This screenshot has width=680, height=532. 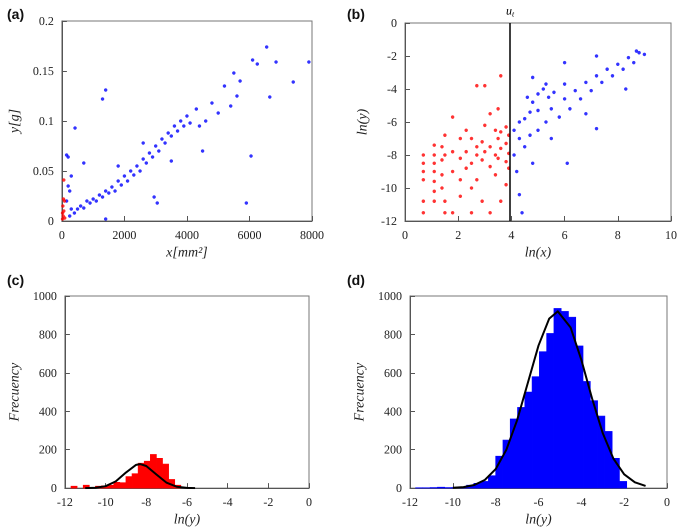 What do you see at coordinates (511, 235) in the screenshot?
I see `x-tick-label: 4` at bounding box center [511, 235].